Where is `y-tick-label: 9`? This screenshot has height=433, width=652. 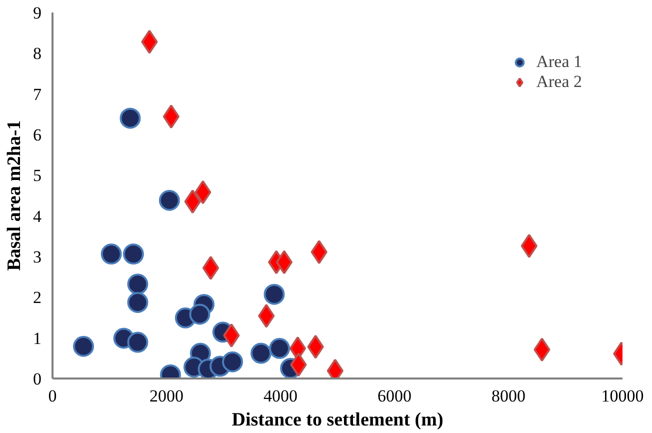 y-tick-label: 9 is located at coordinates (37, 13).